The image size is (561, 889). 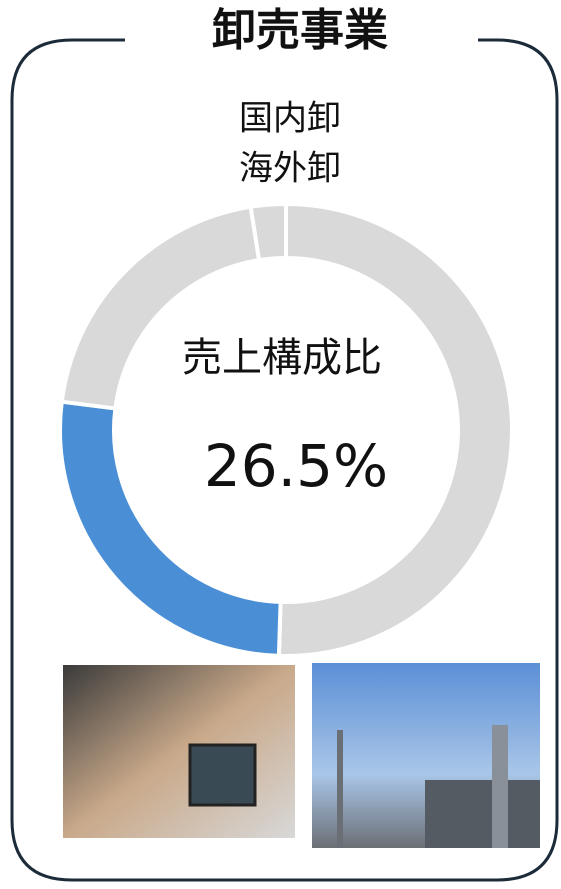 What do you see at coordinates (282, 358) in the screenshot?
I see `center-label: 売上構成比` at bounding box center [282, 358].